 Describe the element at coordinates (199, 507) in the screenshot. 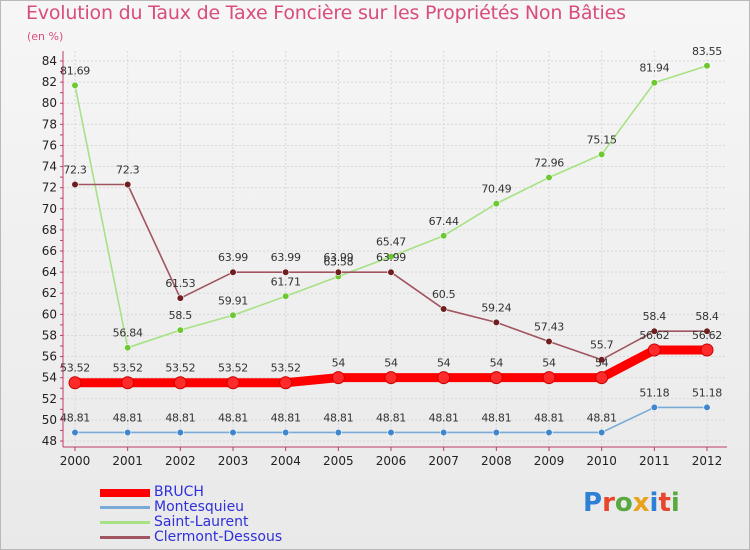

I see `legend-label: Montesquieu` at that location.